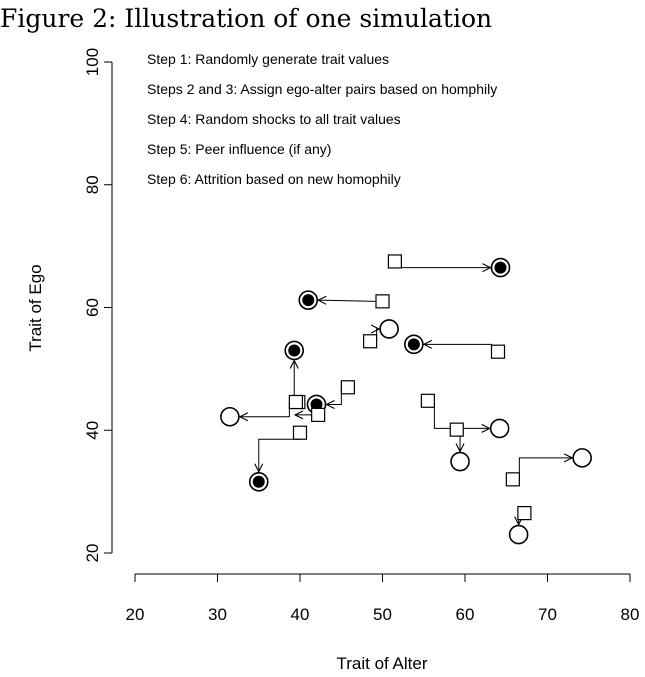  What do you see at coordinates (217, 614) in the screenshot?
I see `x-tick-label: 30` at bounding box center [217, 614].